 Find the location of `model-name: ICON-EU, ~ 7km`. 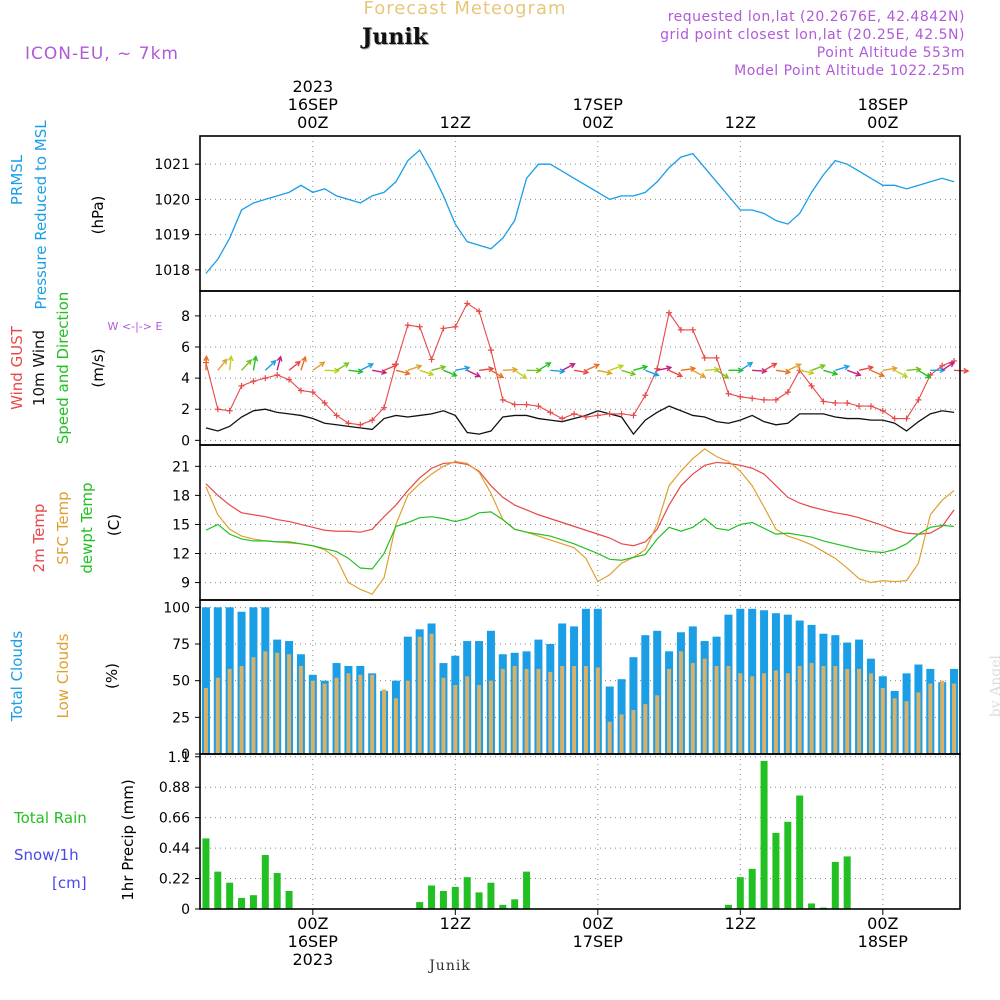

model-name: ICON-EU, ~ 7km is located at coordinates (102, 54).